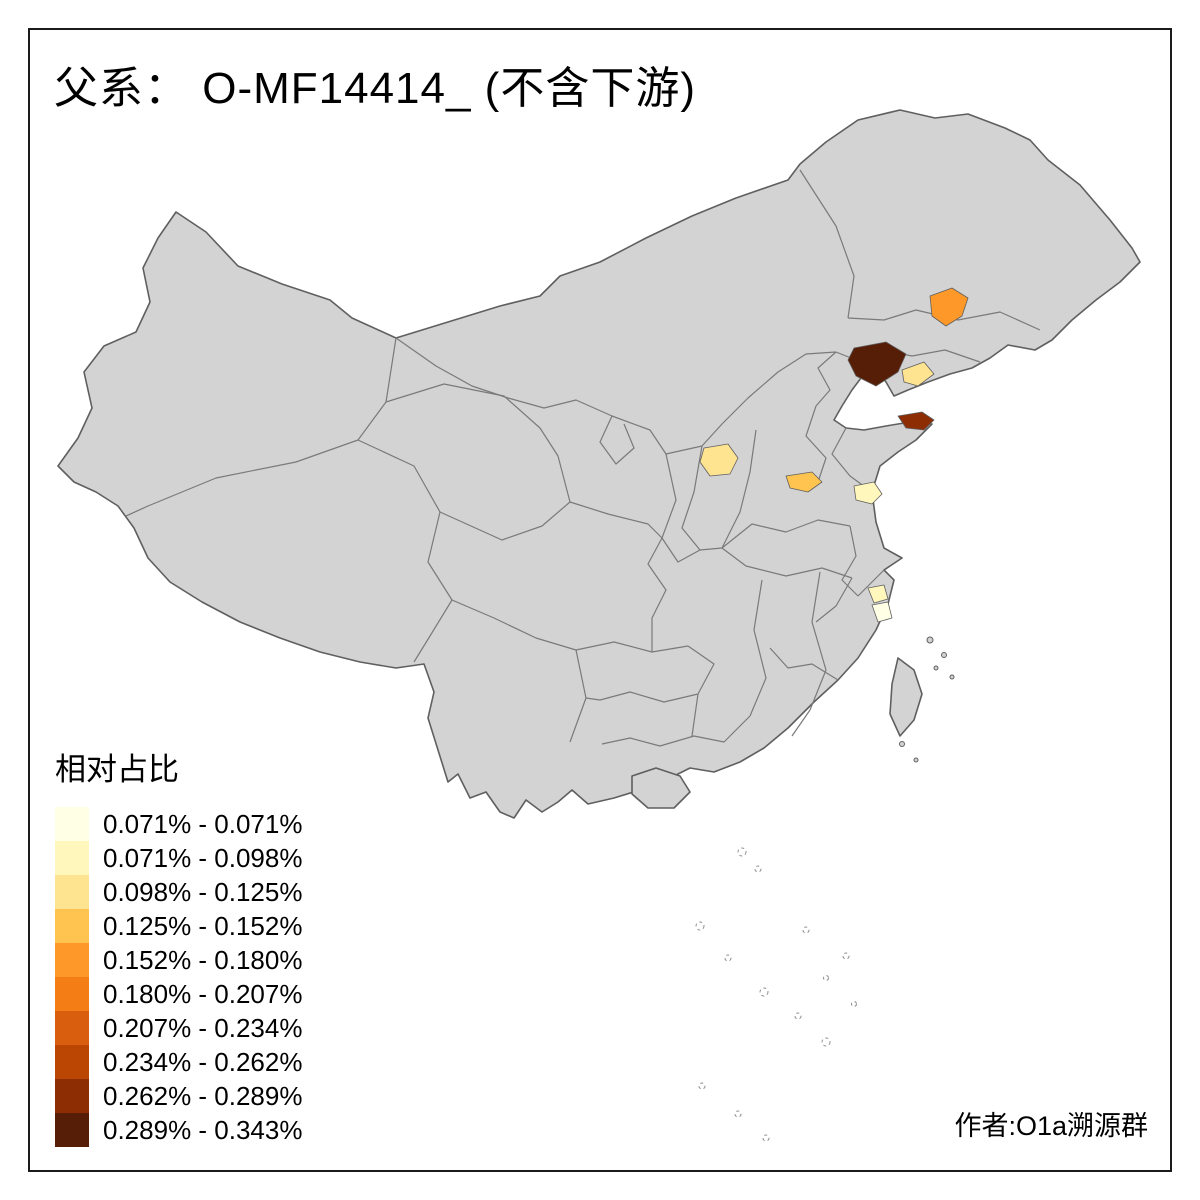 This screenshot has height=1200, width=1200. What do you see at coordinates (375, 88) in the screenshot?
I see `page-title: 父系： O-MF14414_ (不含下游)` at bounding box center [375, 88].